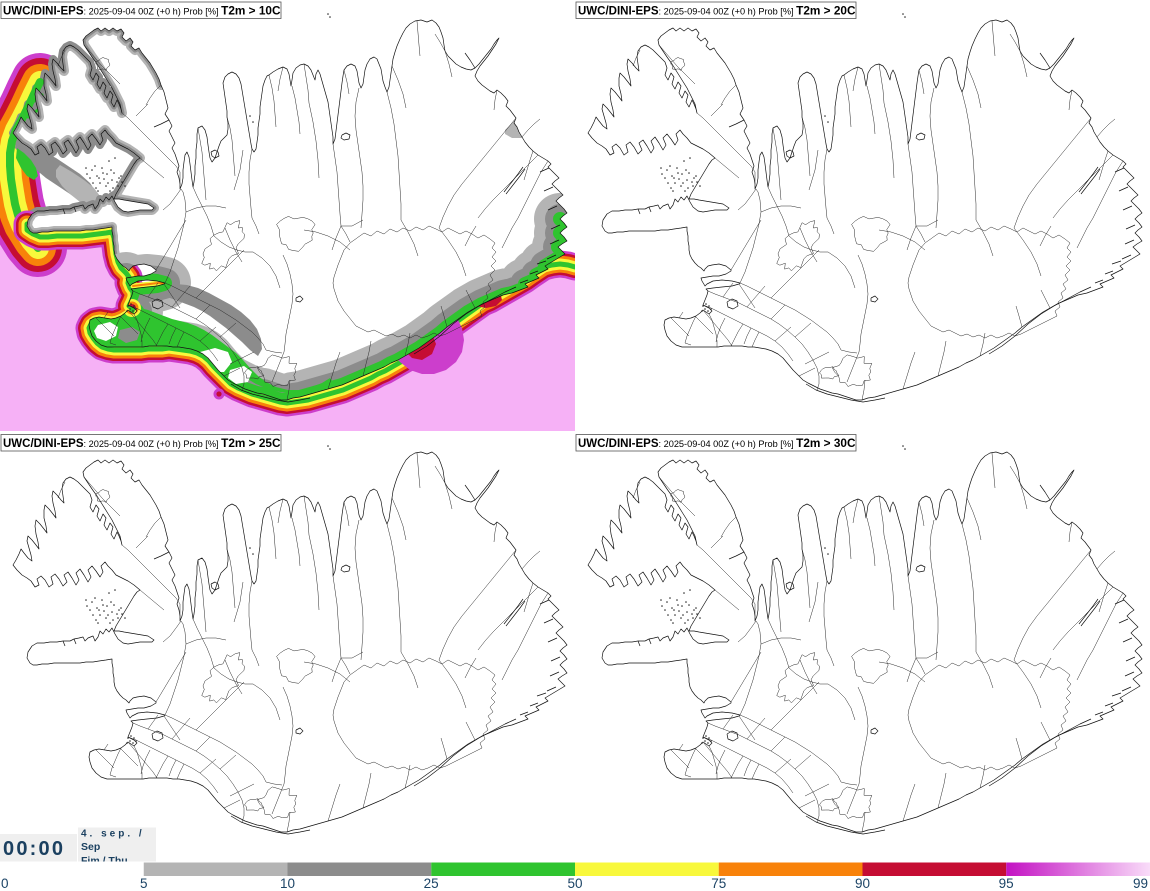  Describe the element at coordinates (1140, 883) in the screenshot. I see `svg-text: 99` at that location.